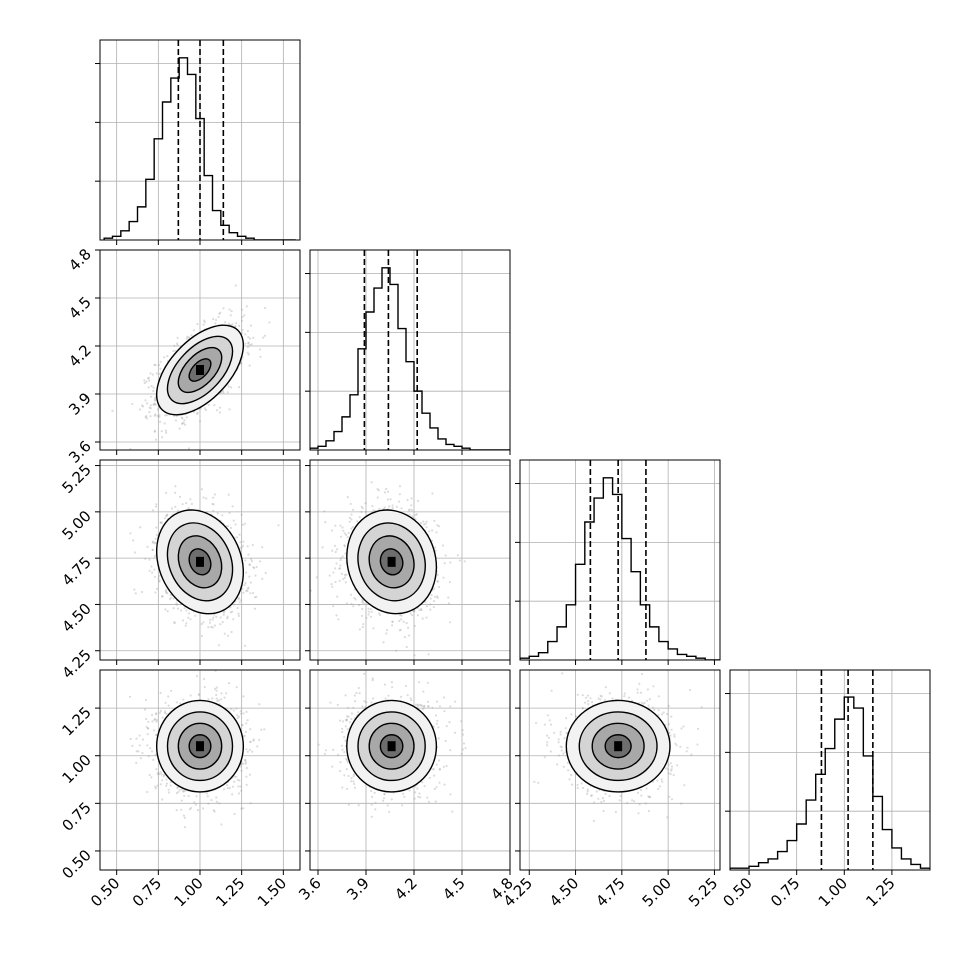 The height and width of the screenshot is (970, 970). What do you see at coordinates (204, 566) in the screenshot?
I see `pair-content` at bounding box center [204, 566].